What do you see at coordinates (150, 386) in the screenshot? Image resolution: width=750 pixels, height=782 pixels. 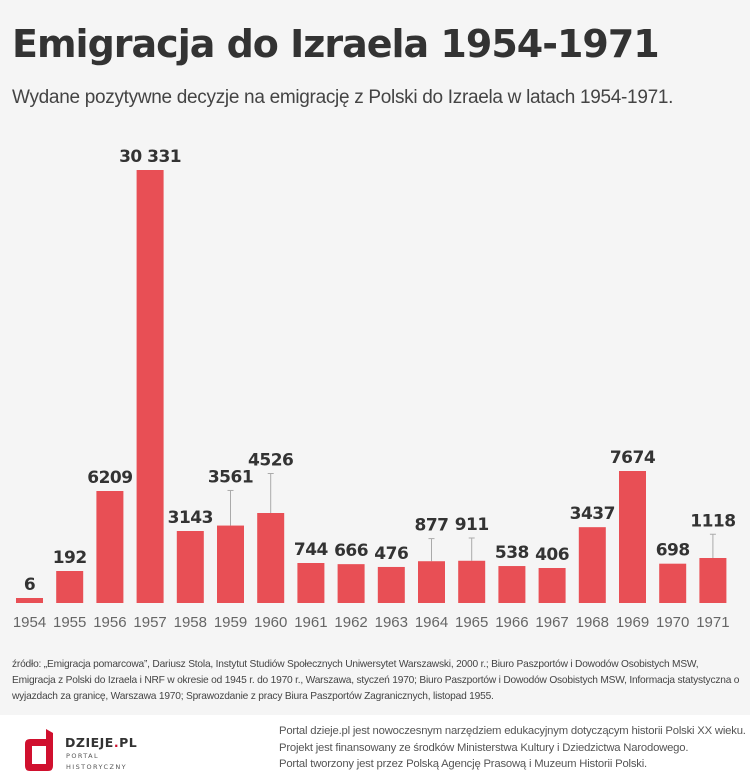 I see `bar-1957` at bounding box center [150, 386].